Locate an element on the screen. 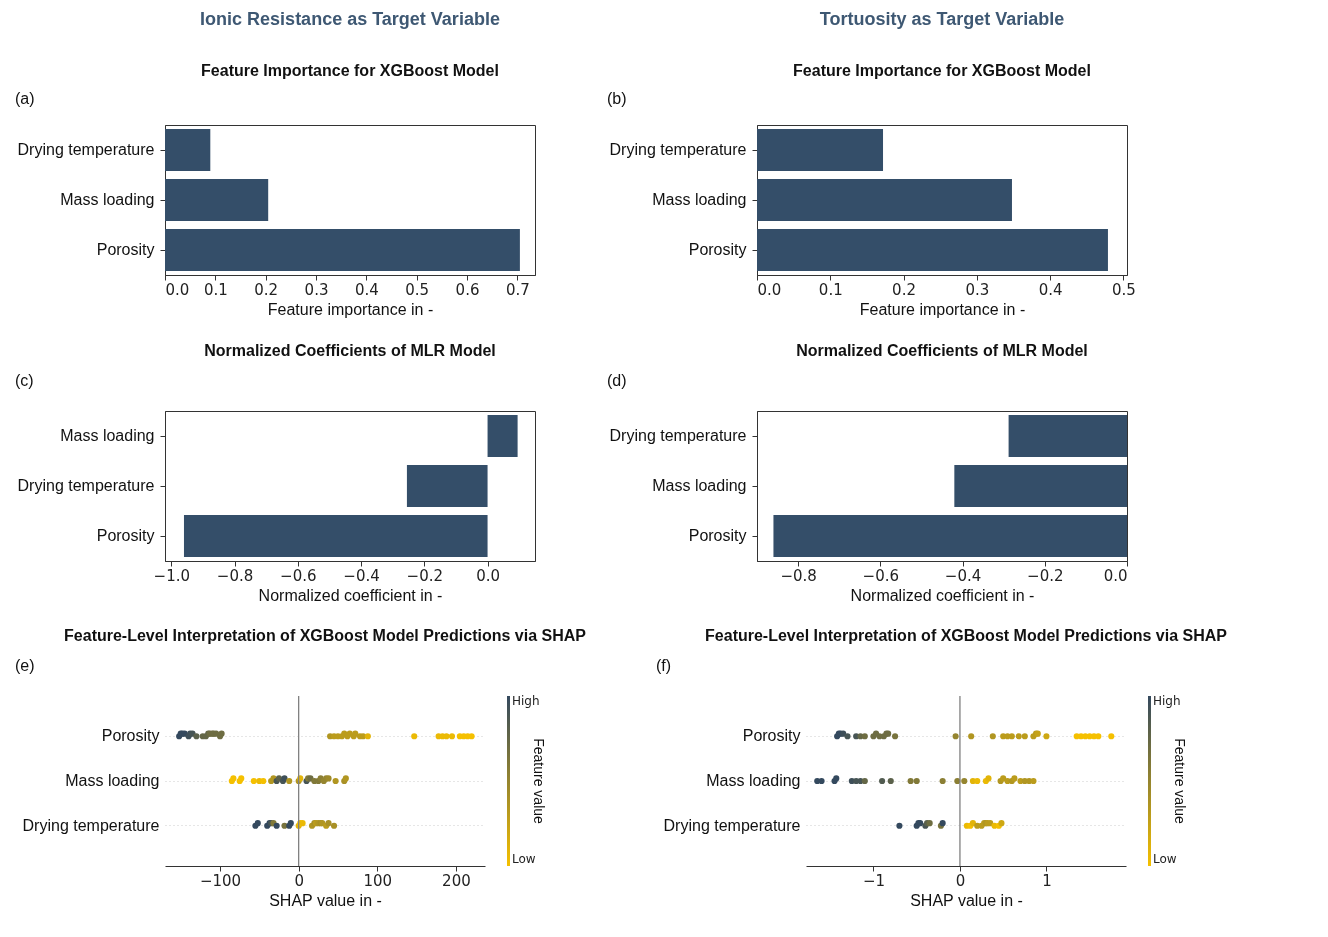 The width and height of the screenshot is (1328, 937). text: (d) is located at coordinates (617, 380).